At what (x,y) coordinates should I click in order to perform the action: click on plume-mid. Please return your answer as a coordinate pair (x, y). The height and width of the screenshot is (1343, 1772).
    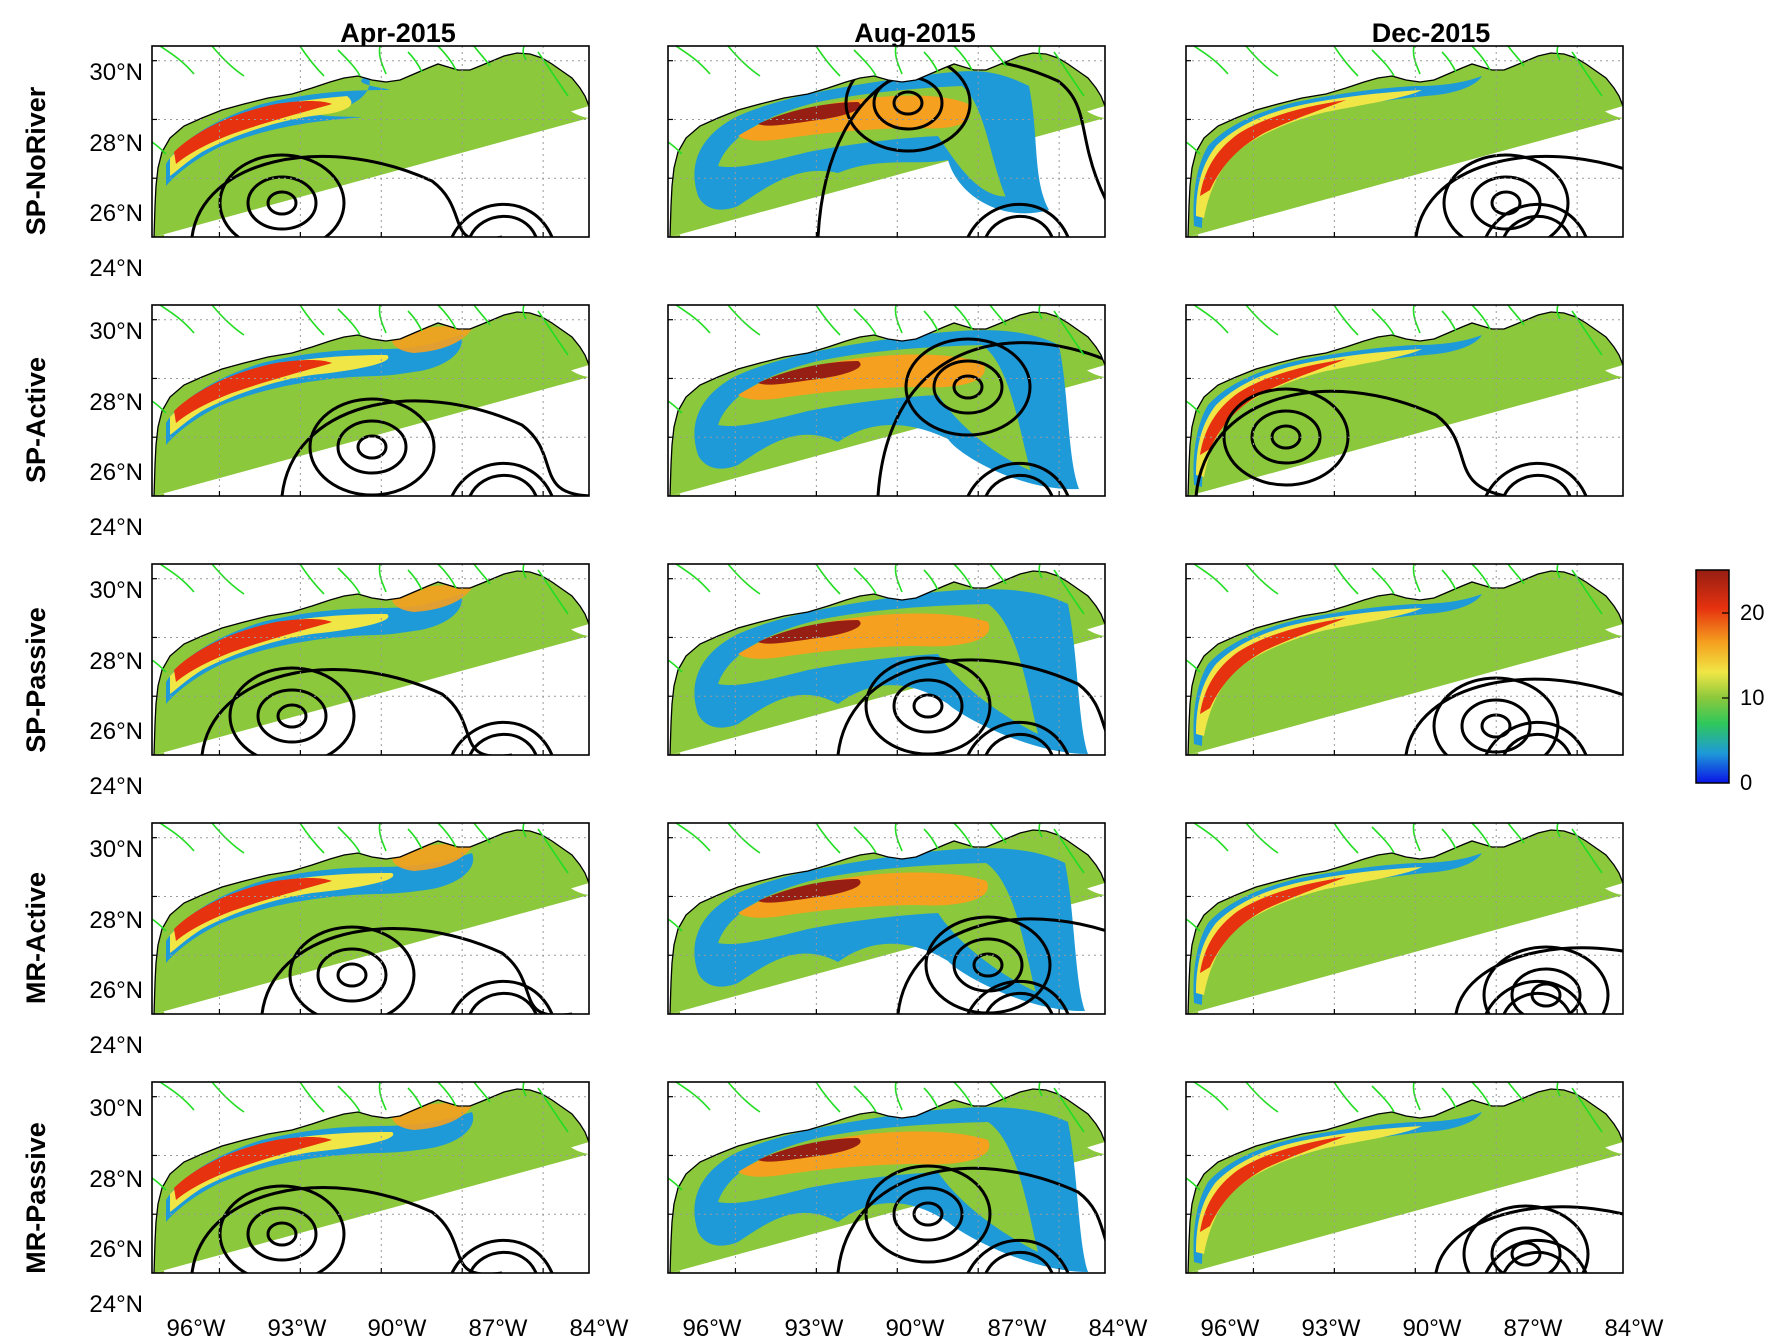
    Looking at the image, I should click on (1309, 413).